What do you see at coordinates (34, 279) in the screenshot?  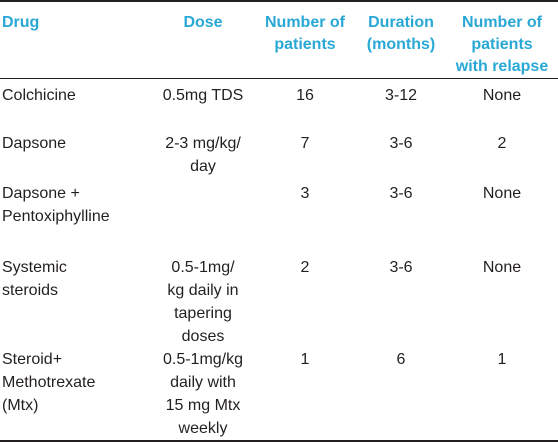 I see `row-steroids-drug: Systemic steroids` at bounding box center [34, 279].